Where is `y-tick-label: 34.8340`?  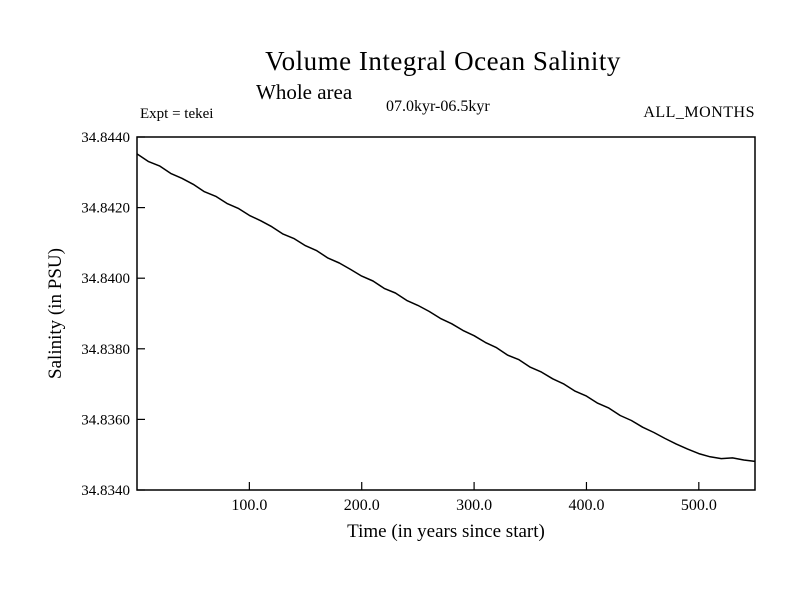
y-tick-label: 34.8340 is located at coordinates (105, 491).